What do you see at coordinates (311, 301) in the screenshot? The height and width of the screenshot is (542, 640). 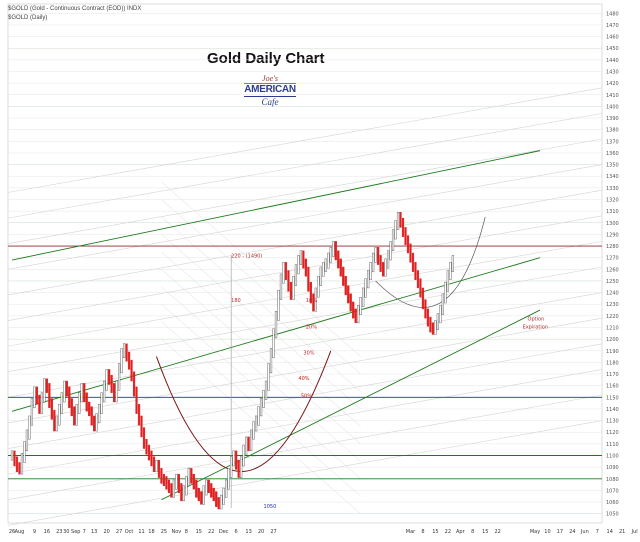 I see `chart-annotation: 10%` at bounding box center [311, 301].